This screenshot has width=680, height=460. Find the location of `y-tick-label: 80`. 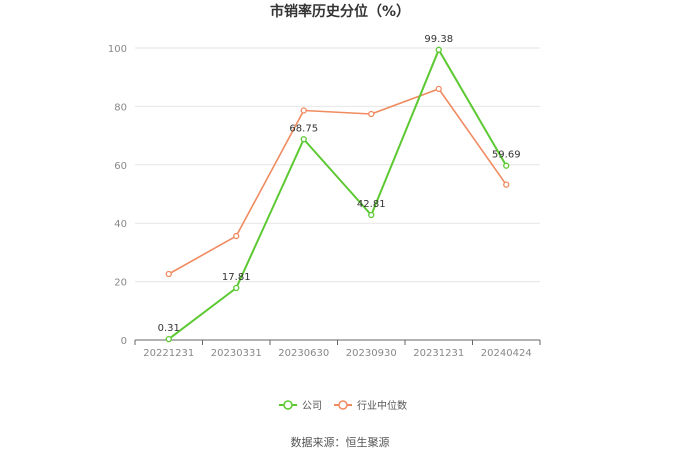

y-tick-label: 80 is located at coordinates (120, 107).